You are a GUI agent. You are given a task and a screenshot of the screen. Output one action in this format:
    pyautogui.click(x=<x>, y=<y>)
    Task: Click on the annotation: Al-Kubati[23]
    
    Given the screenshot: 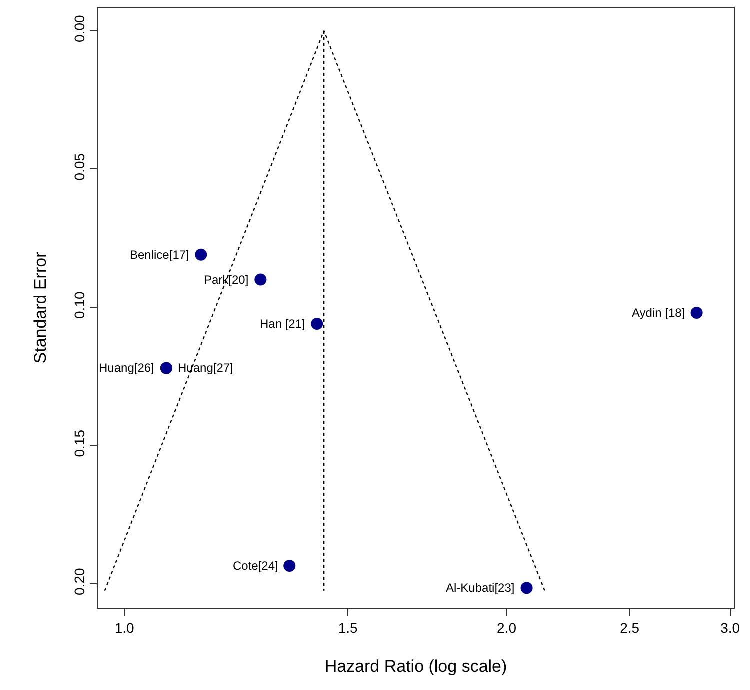 What is the action you would take?
    pyautogui.click(x=480, y=588)
    